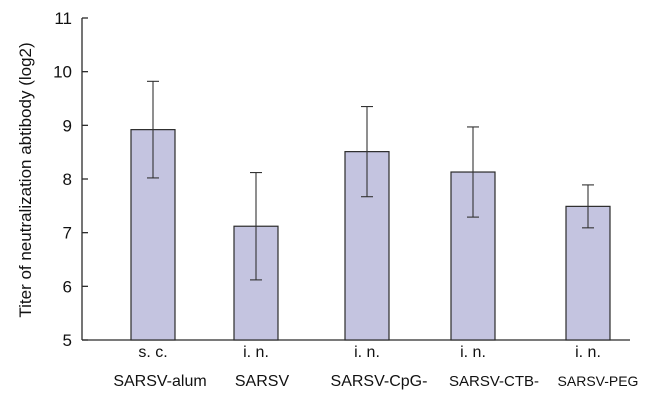  Describe the element at coordinates (473, 352) in the screenshot. I see `route-label-3: i. n.` at that location.